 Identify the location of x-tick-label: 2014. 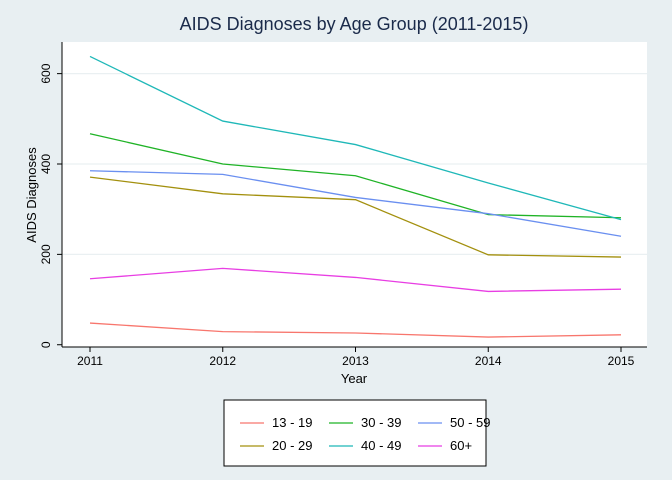
(488, 361).